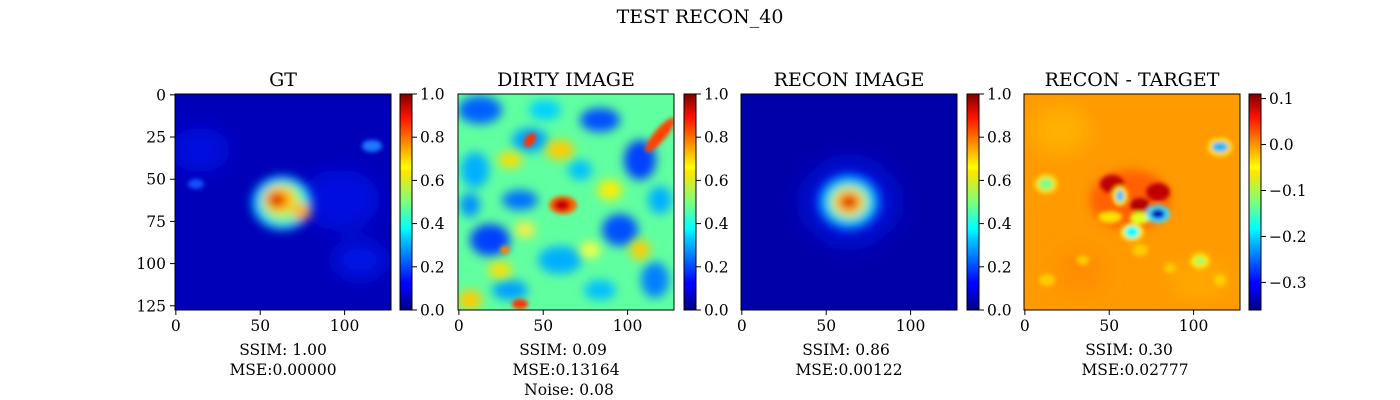  Describe the element at coordinates (848, 370) in the screenshot. I see `caption-recon-line2: MSE:0.00122` at that location.